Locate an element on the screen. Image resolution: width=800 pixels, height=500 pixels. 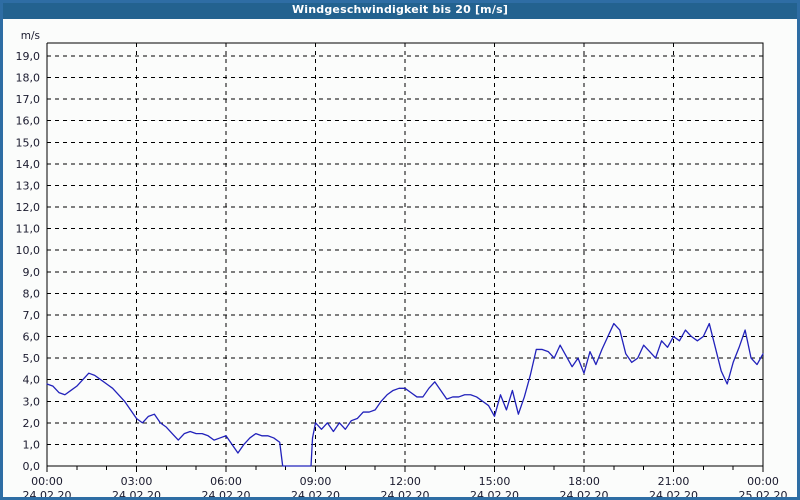
x-axis-date-label: 25.02.20 is located at coordinates (763, 493).